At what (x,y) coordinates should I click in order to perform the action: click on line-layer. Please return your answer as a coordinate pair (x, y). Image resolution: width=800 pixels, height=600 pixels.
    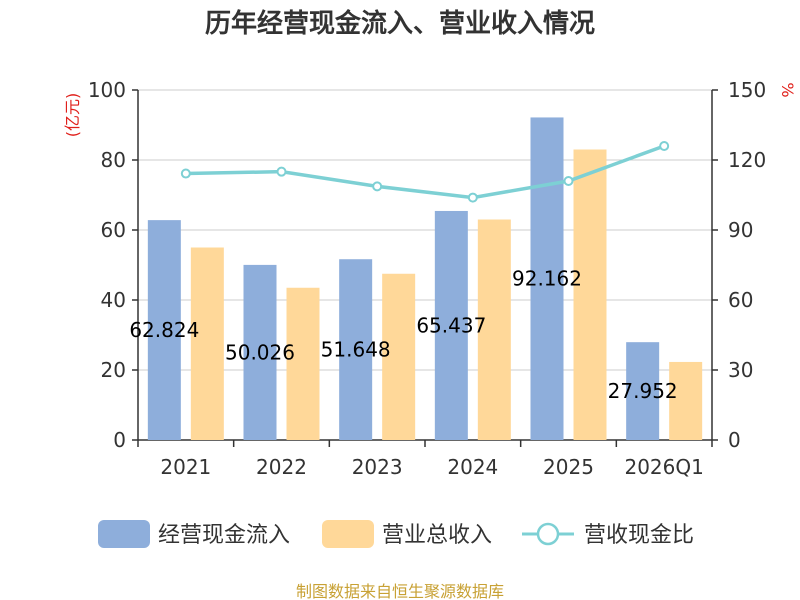
    Looking at the image, I should click on (425, 172).